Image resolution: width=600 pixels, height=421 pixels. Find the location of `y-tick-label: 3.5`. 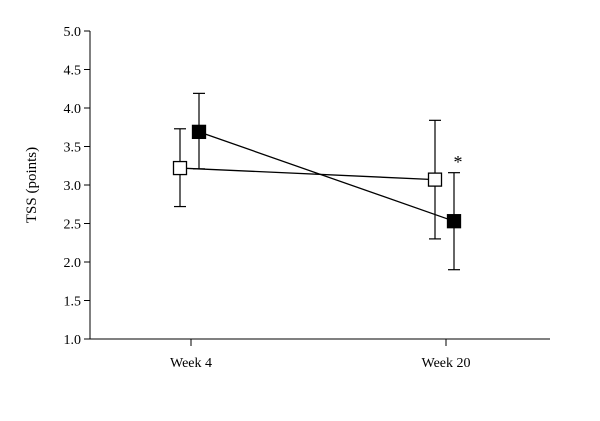

y-tick-label: 3.5 is located at coordinates (73, 148).